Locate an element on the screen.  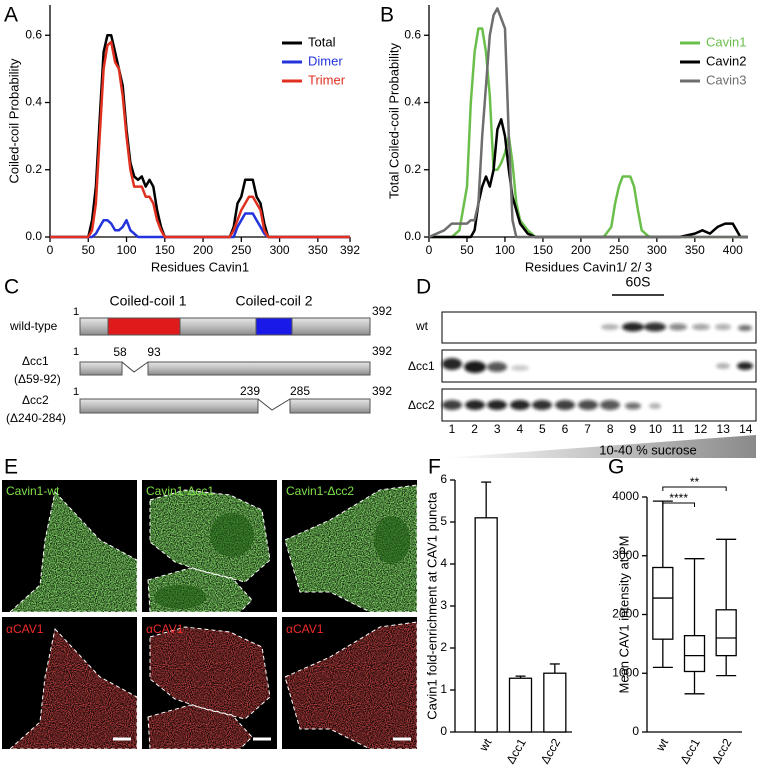
y-tick-label: 4 is located at coordinates (443, 563).